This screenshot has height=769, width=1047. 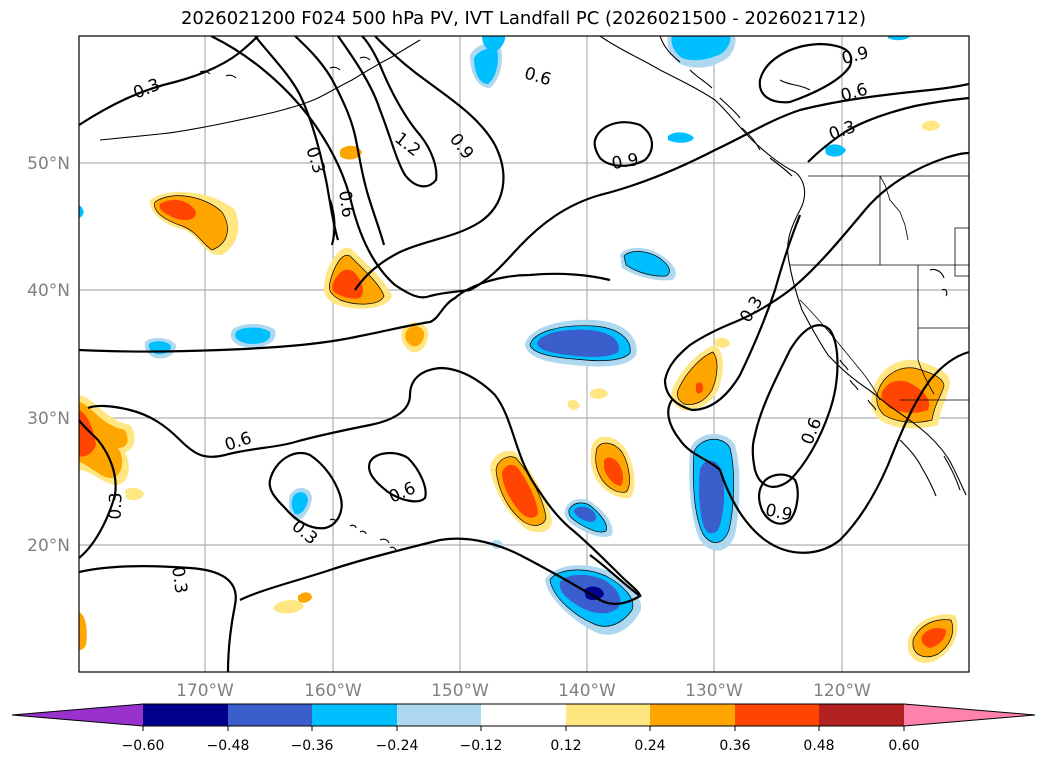 I want to click on colorbar-extend-high, so click(x=969, y=715).